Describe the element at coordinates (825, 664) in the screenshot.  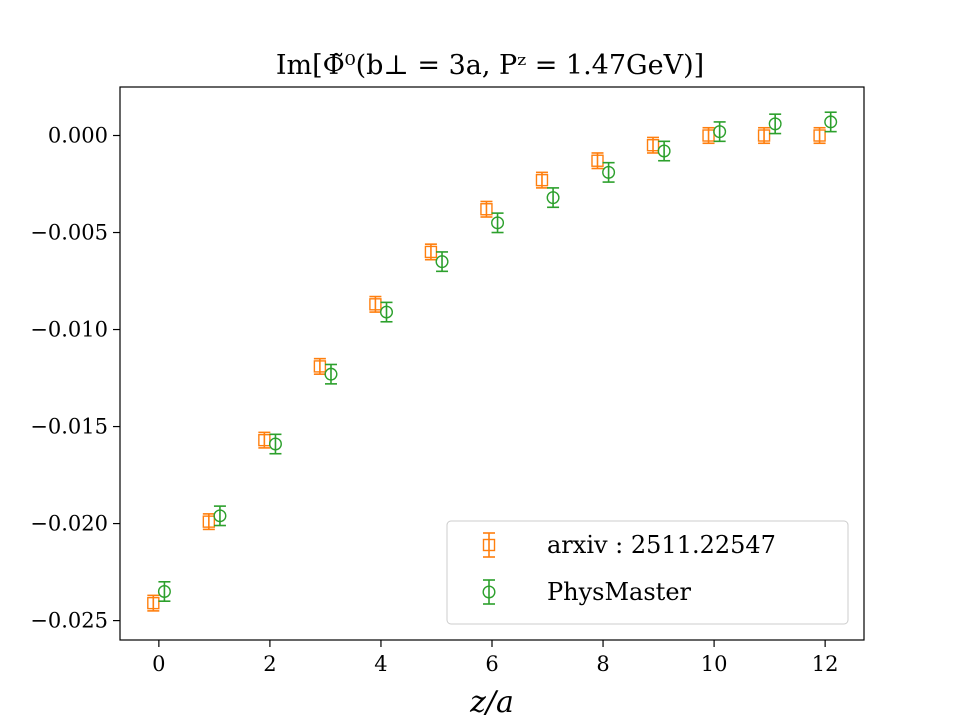
I see `x-tick-label: 12` at that location.